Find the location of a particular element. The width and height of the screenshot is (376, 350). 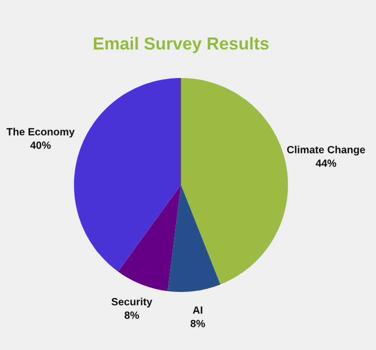

chart-title: Email Survey Results is located at coordinates (181, 45).